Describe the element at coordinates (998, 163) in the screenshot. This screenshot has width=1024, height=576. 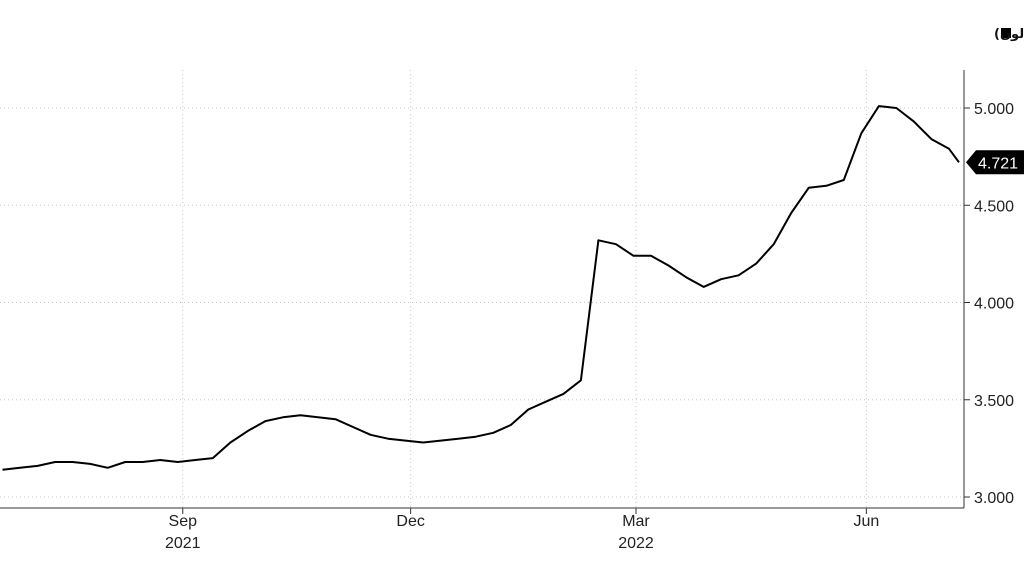
I see `last-value-label: 4.721` at that location.